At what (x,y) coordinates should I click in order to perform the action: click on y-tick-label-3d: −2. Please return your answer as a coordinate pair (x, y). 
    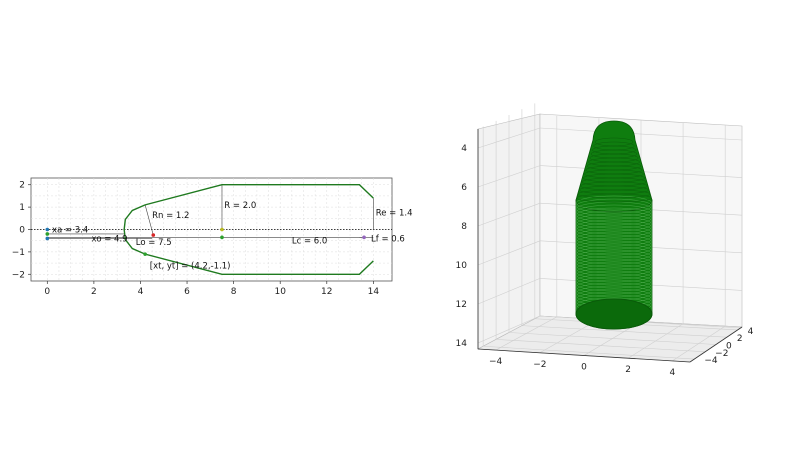
    Looking at the image, I should click on (721, 354).